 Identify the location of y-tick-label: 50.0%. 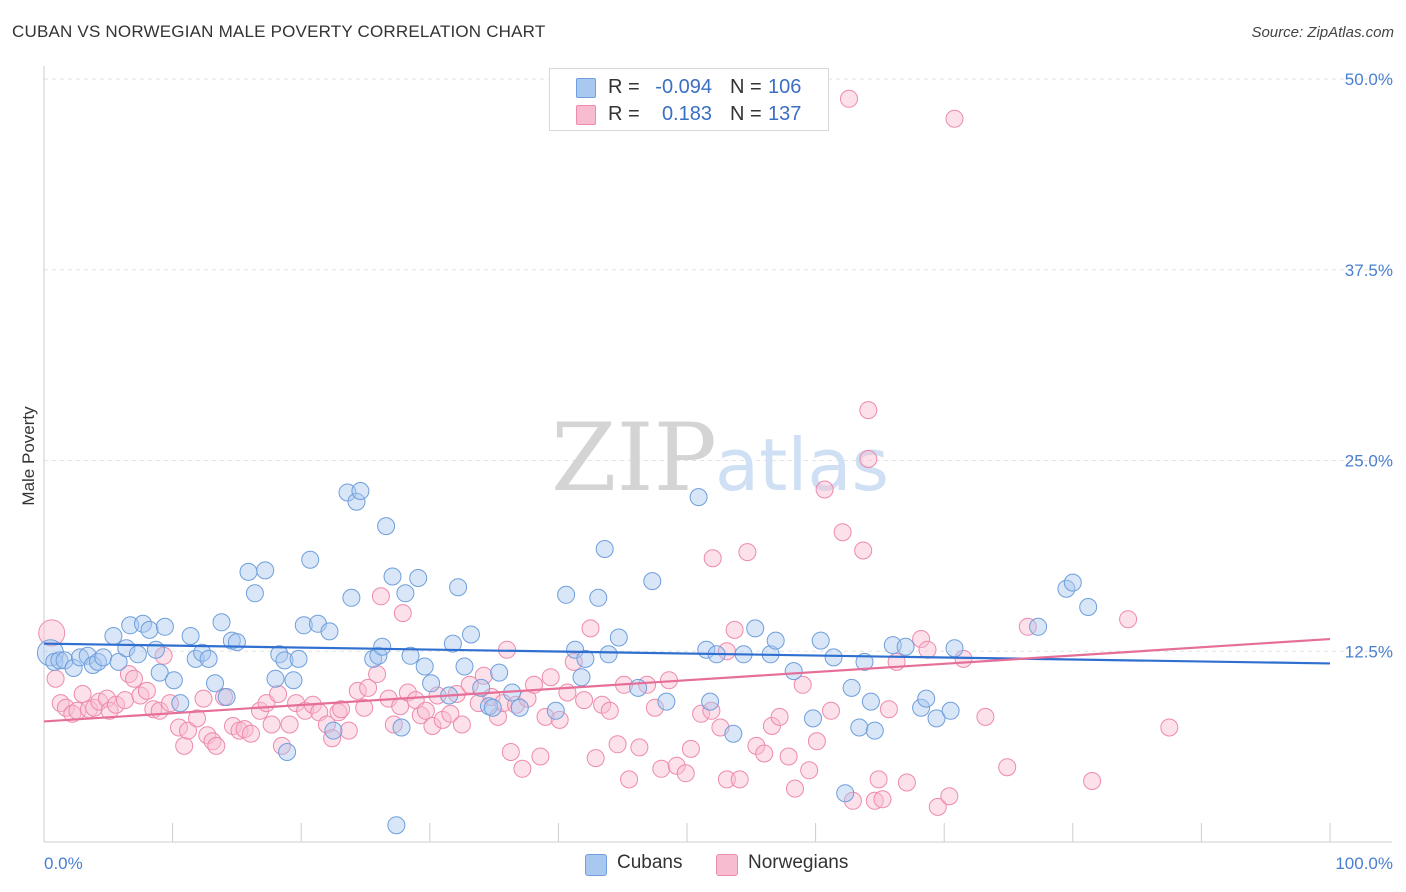
(1369, 79).